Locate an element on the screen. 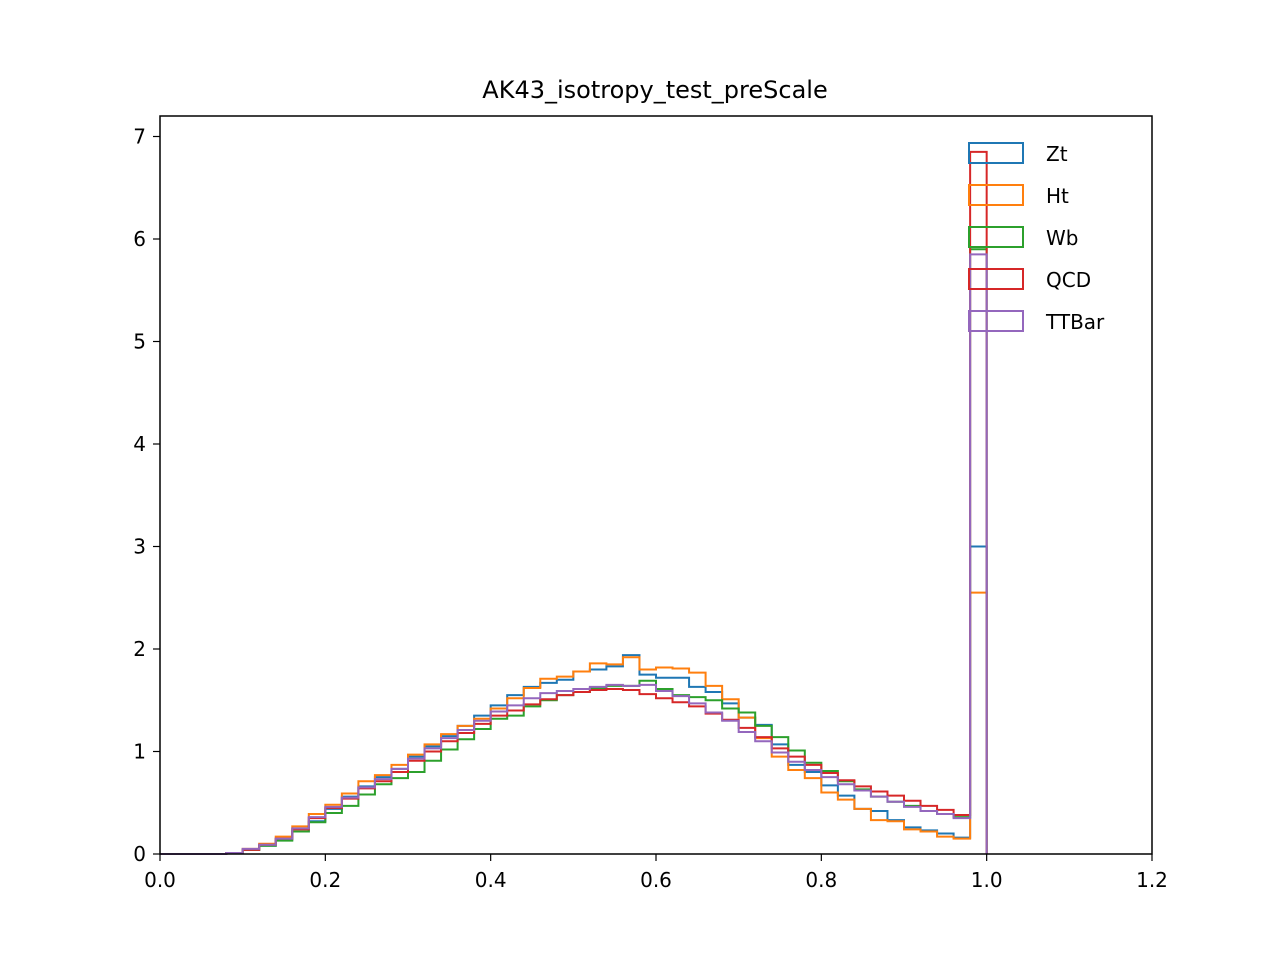 Image resolution: width=1280 pixels, height=960 pixels. chart-title: AK43_isotropy_test_preScale is located at coordinates (654, 90).